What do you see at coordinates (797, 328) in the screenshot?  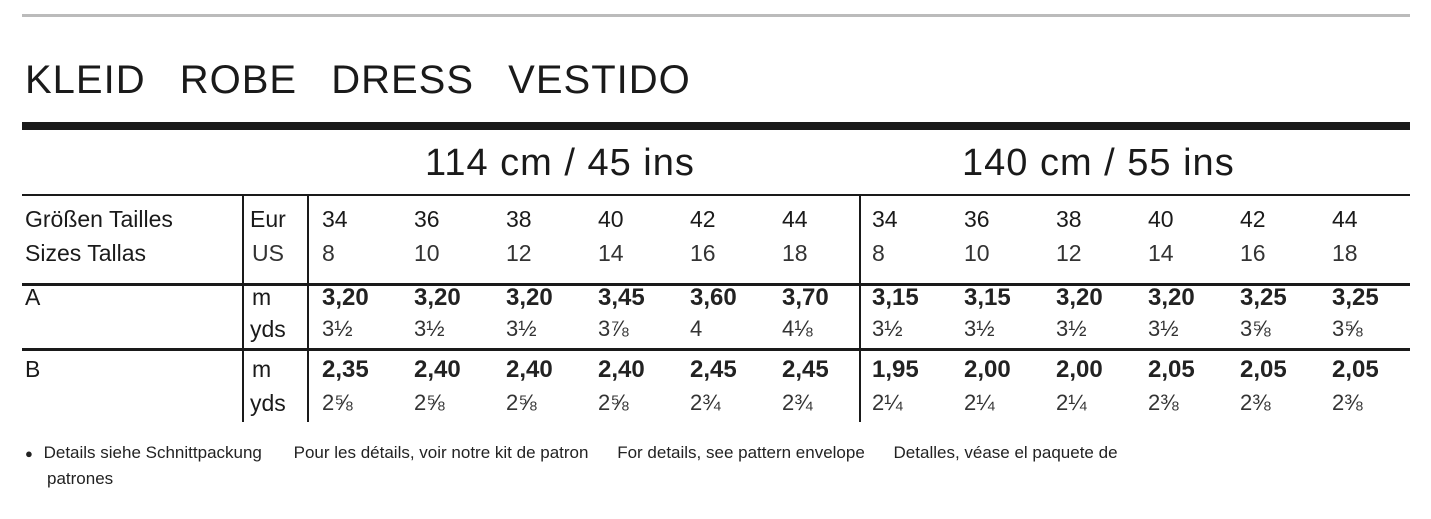 I see `yards-value: 4⅛` at bounding box center [797, 328].